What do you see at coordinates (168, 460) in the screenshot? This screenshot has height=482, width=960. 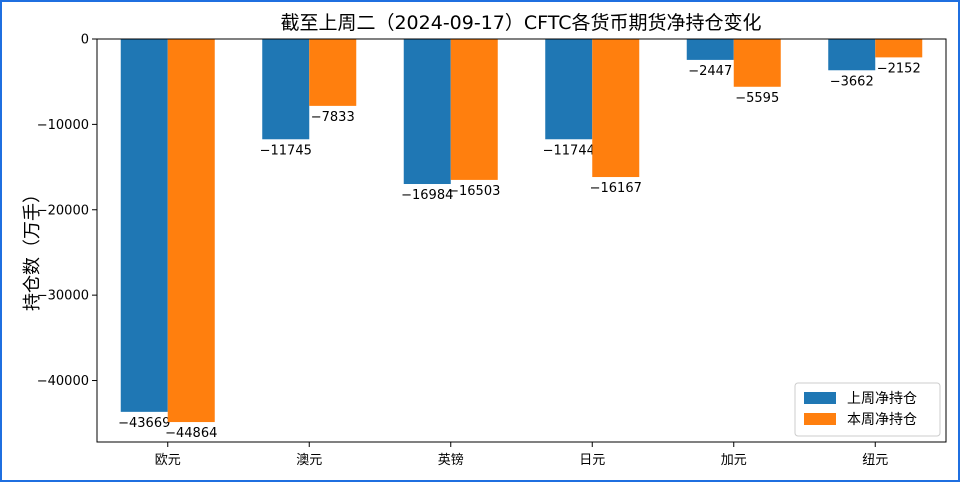 I see `x-tick-label: 欧元` at bounding box center [168, 460].